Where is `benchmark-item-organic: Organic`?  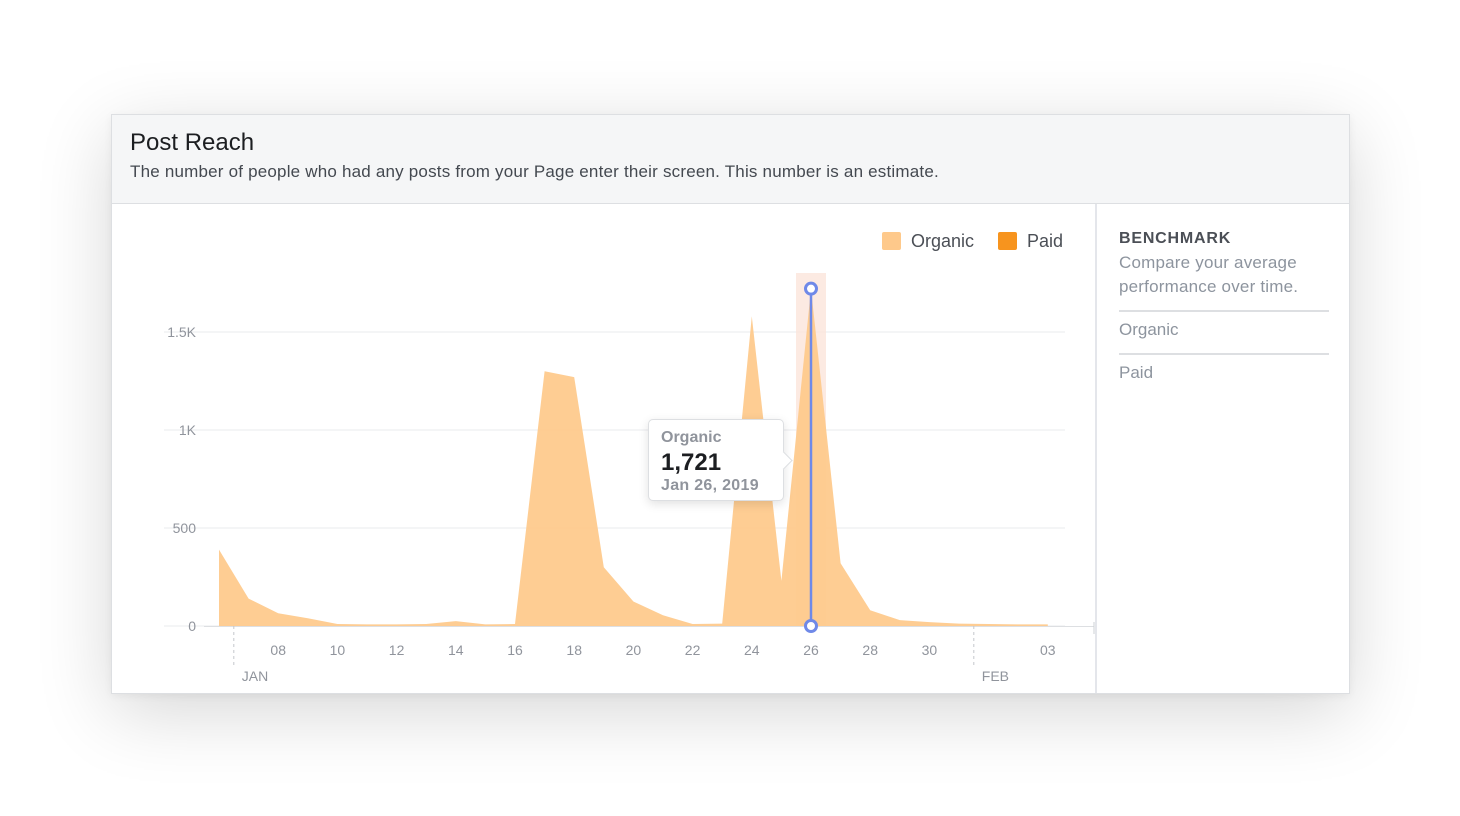 benchmark-item-organic: Organic is located at coordinates (1224, 325).